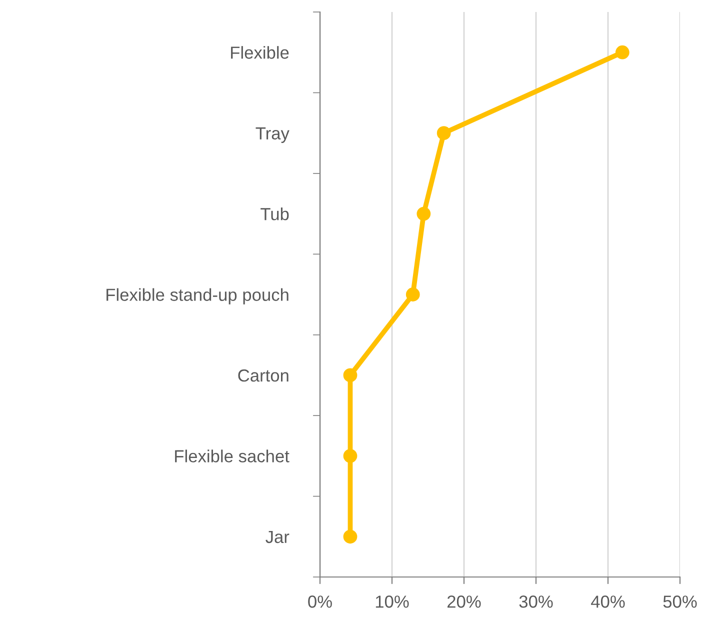 The height and width of the screenshot is (628, 712). Describe the element at coordinates (278, 537) in the screenshot. I see `y-tick-label: Jar` at that location.